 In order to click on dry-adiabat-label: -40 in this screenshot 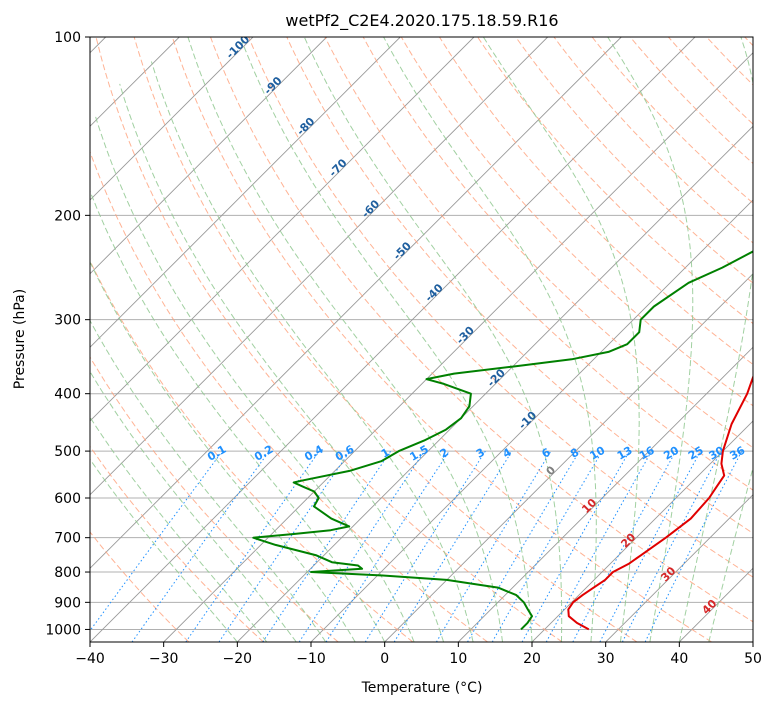, I will do `click(434, 292)`.